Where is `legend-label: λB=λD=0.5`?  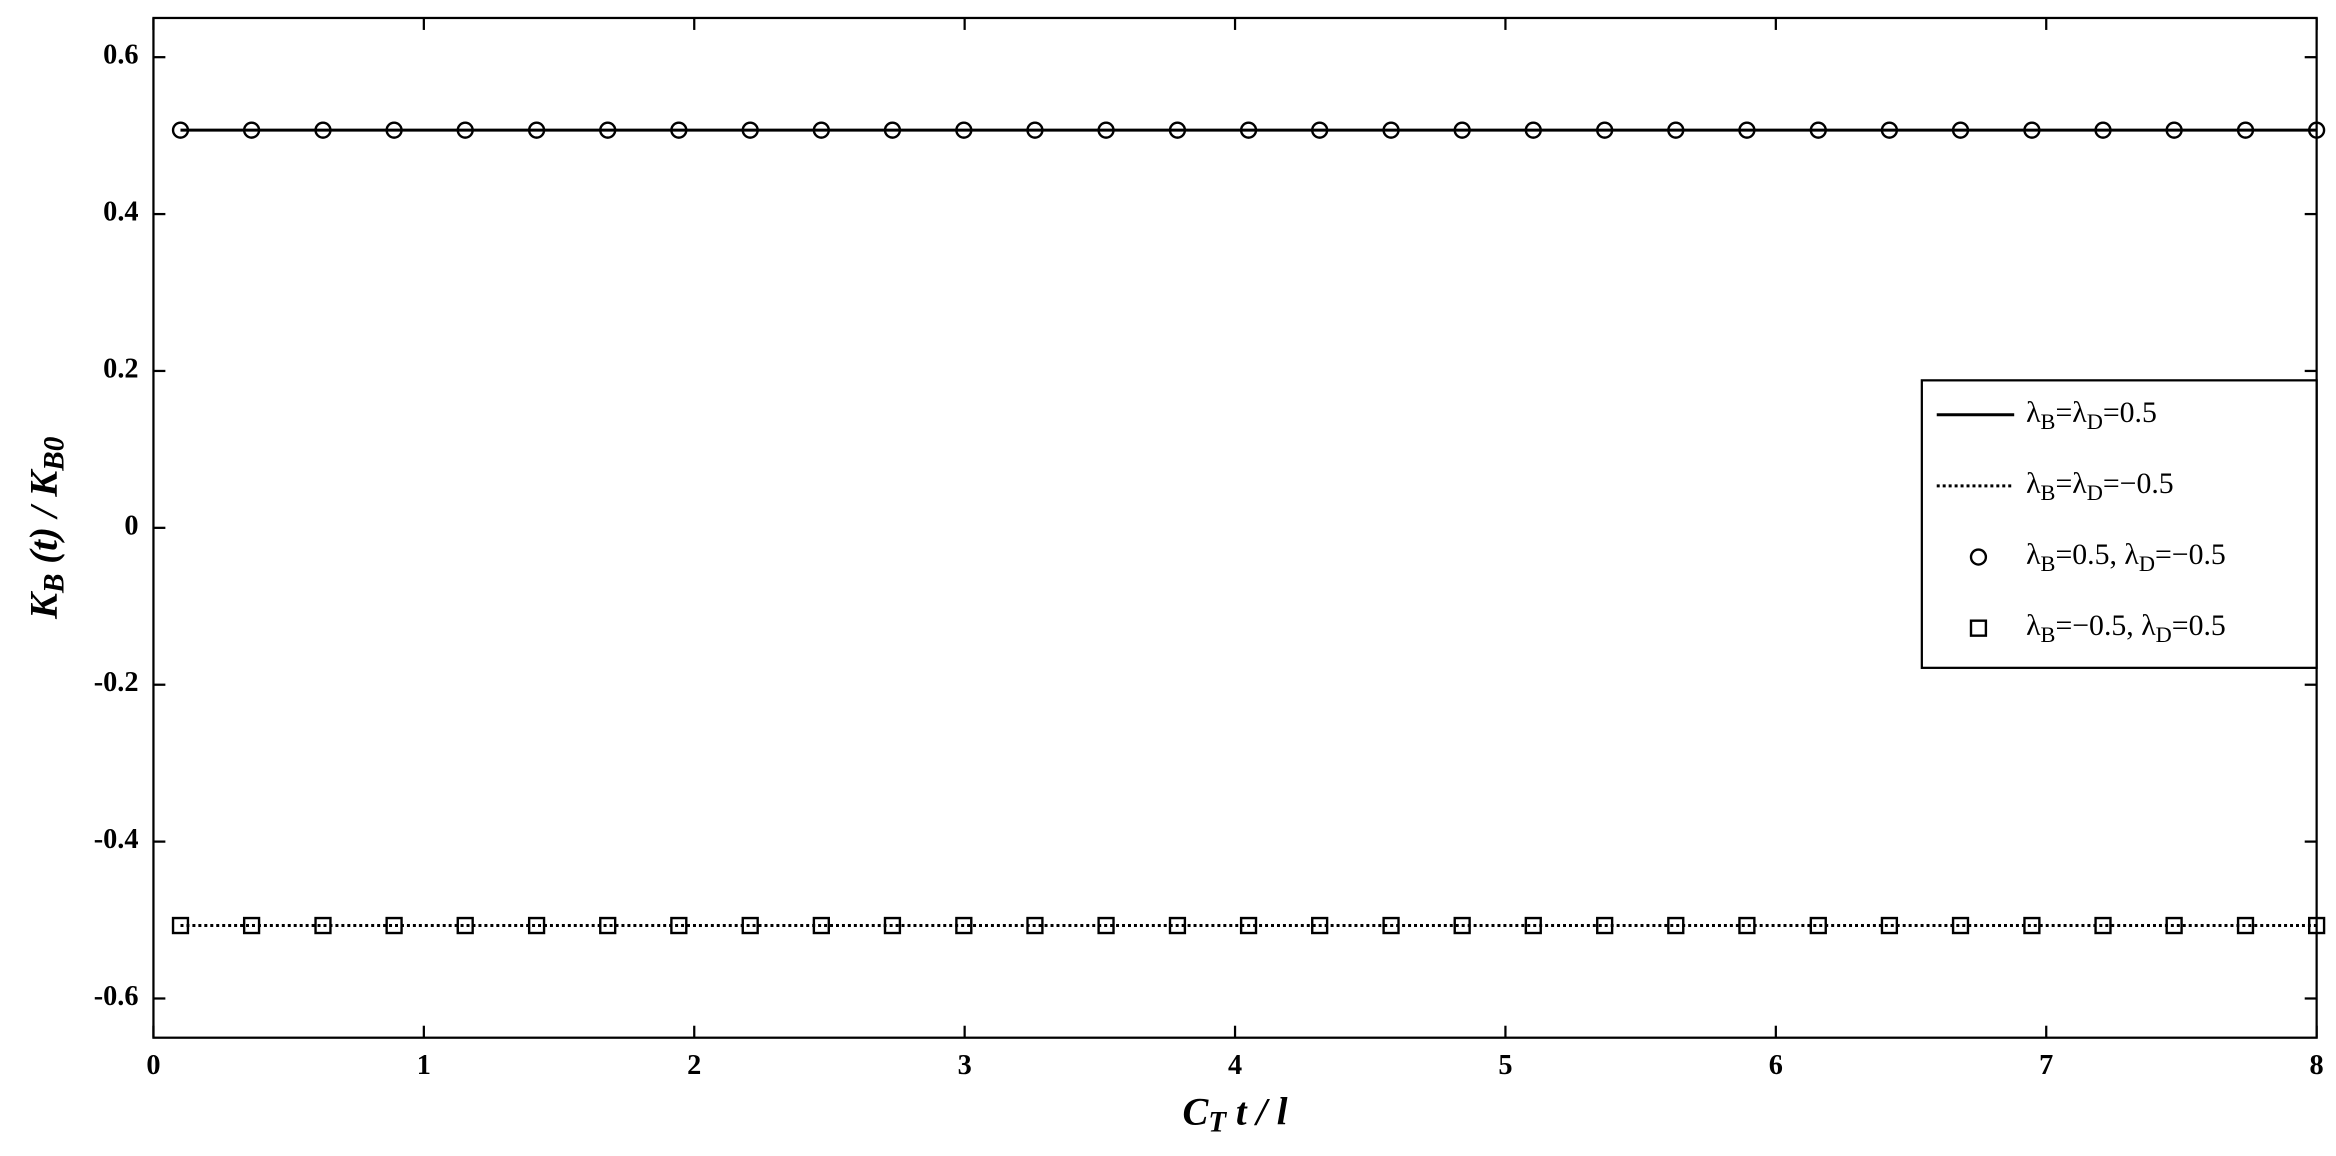
legend-label: λB=λD=0.5 is located at coordinates (2091, 415).